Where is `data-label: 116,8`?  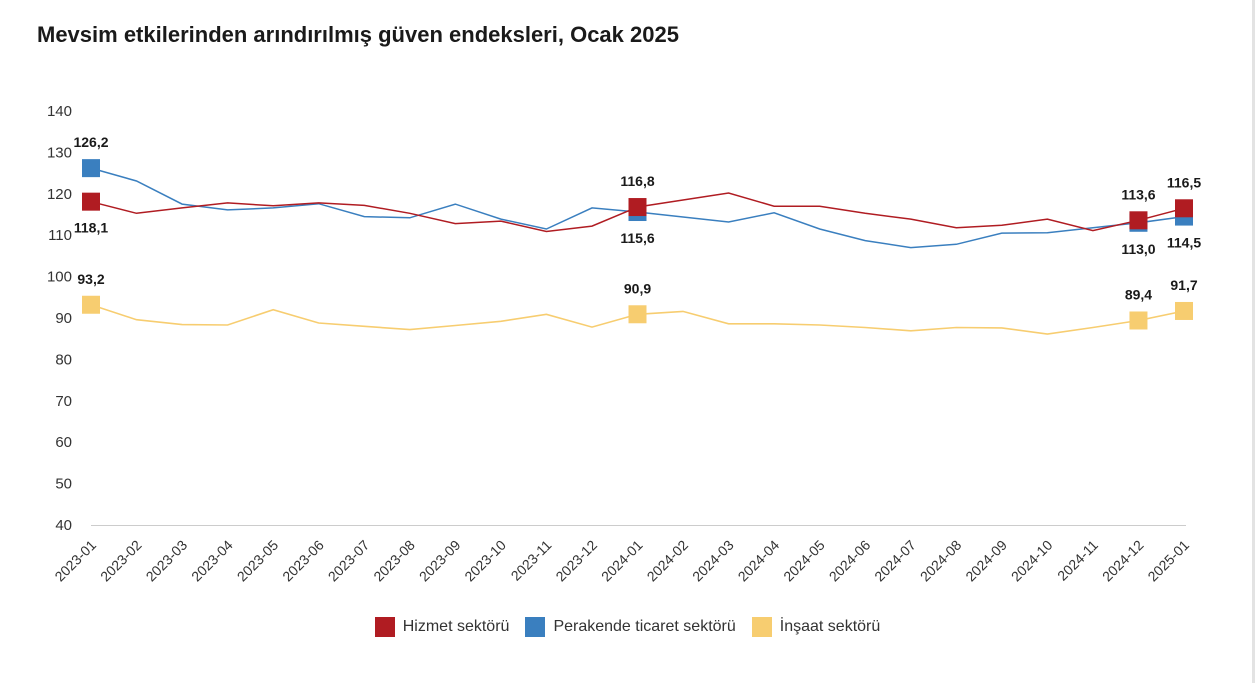
data-label: 116,8 is located at coordinates (637, 181).